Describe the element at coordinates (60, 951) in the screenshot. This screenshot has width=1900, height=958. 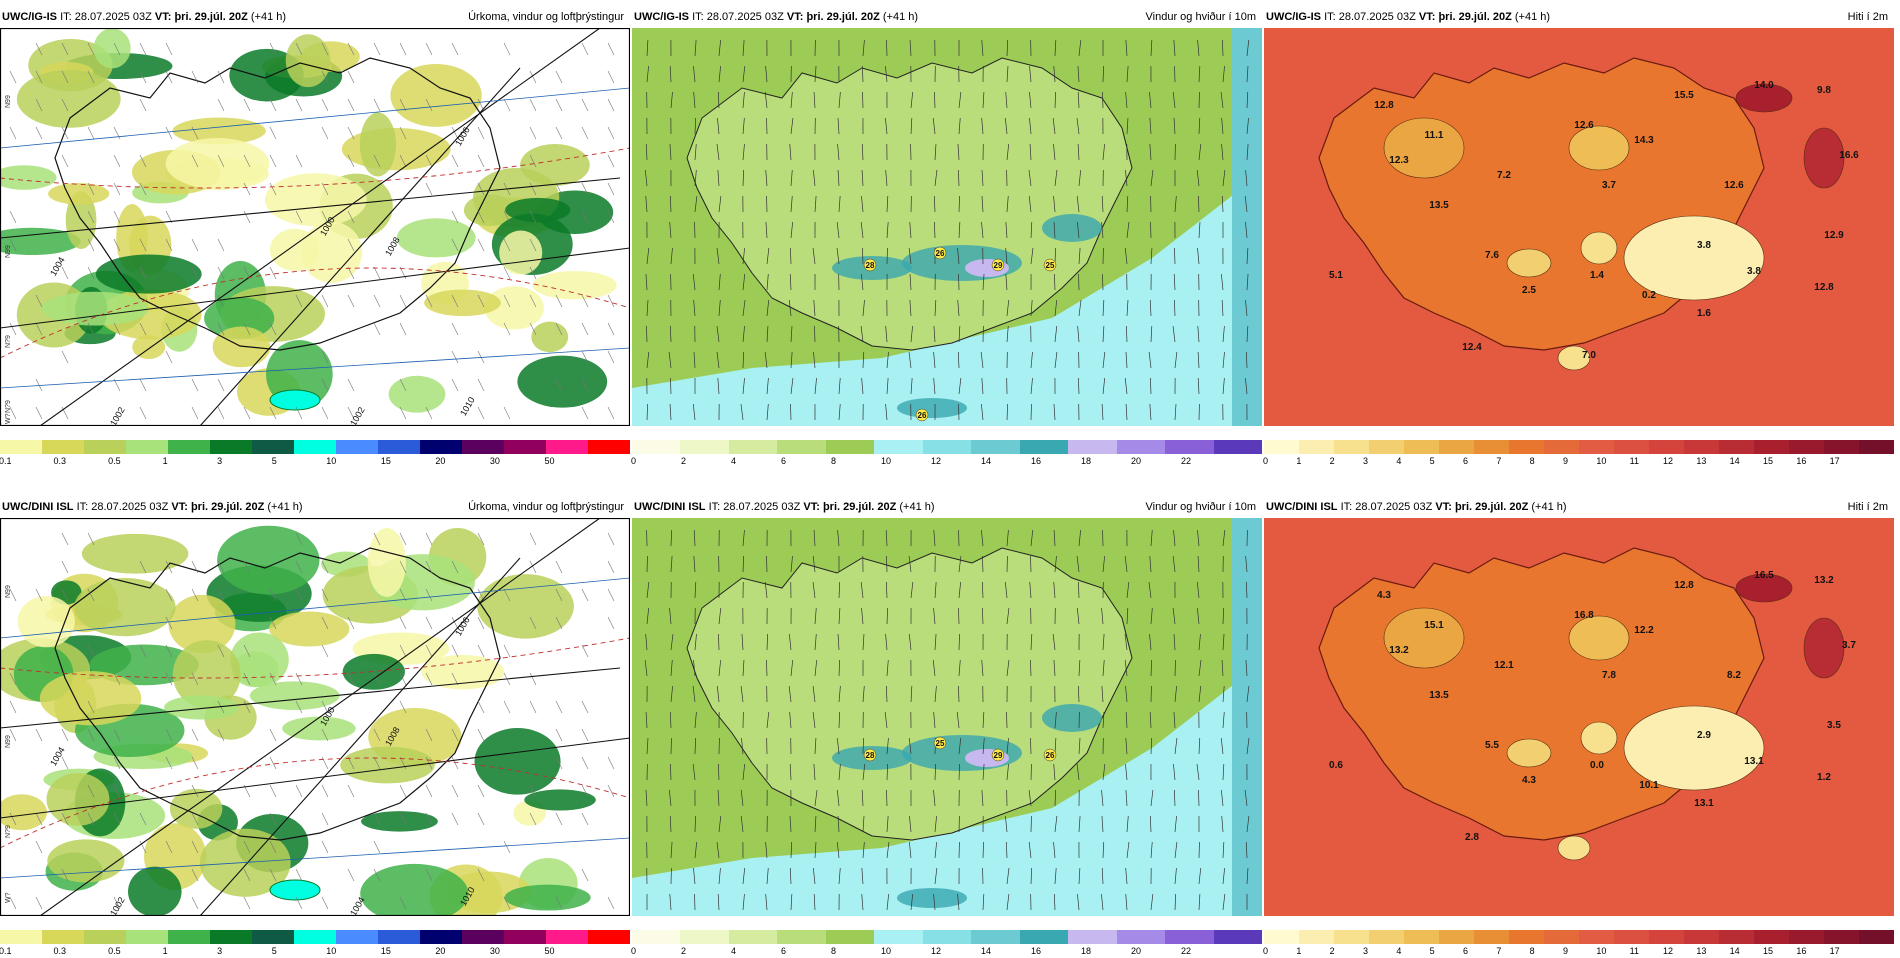
I see `color-scale-tick: 0.3` at that location.